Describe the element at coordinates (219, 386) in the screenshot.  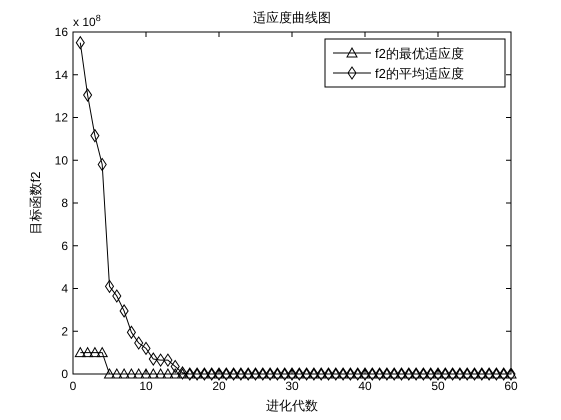
I see `x-tick-label: 20` at that location.